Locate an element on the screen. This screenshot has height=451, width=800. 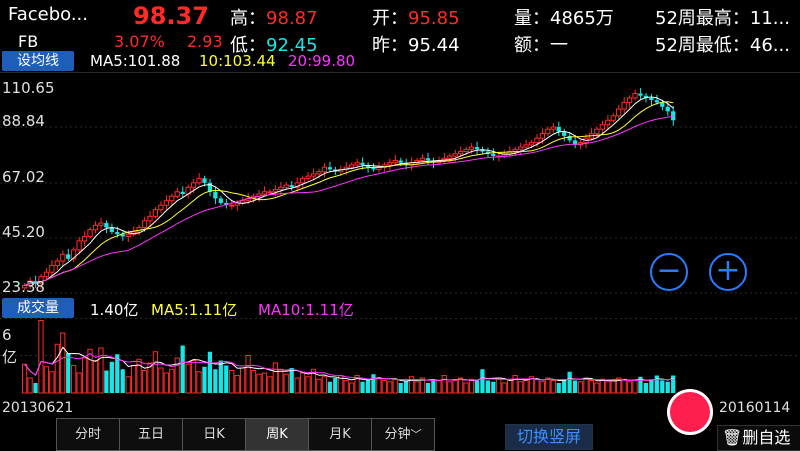
remove-watchlist-button: 🗑删自选 is located at coordinates (758, 438).